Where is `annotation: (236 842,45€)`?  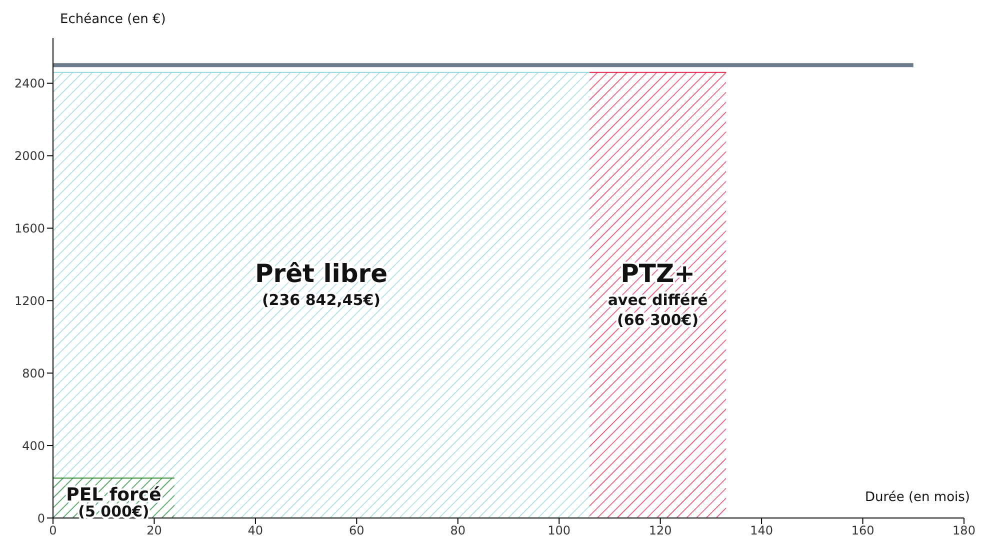
annotation: (236 842,45€) is located at coordinates (321, 299).